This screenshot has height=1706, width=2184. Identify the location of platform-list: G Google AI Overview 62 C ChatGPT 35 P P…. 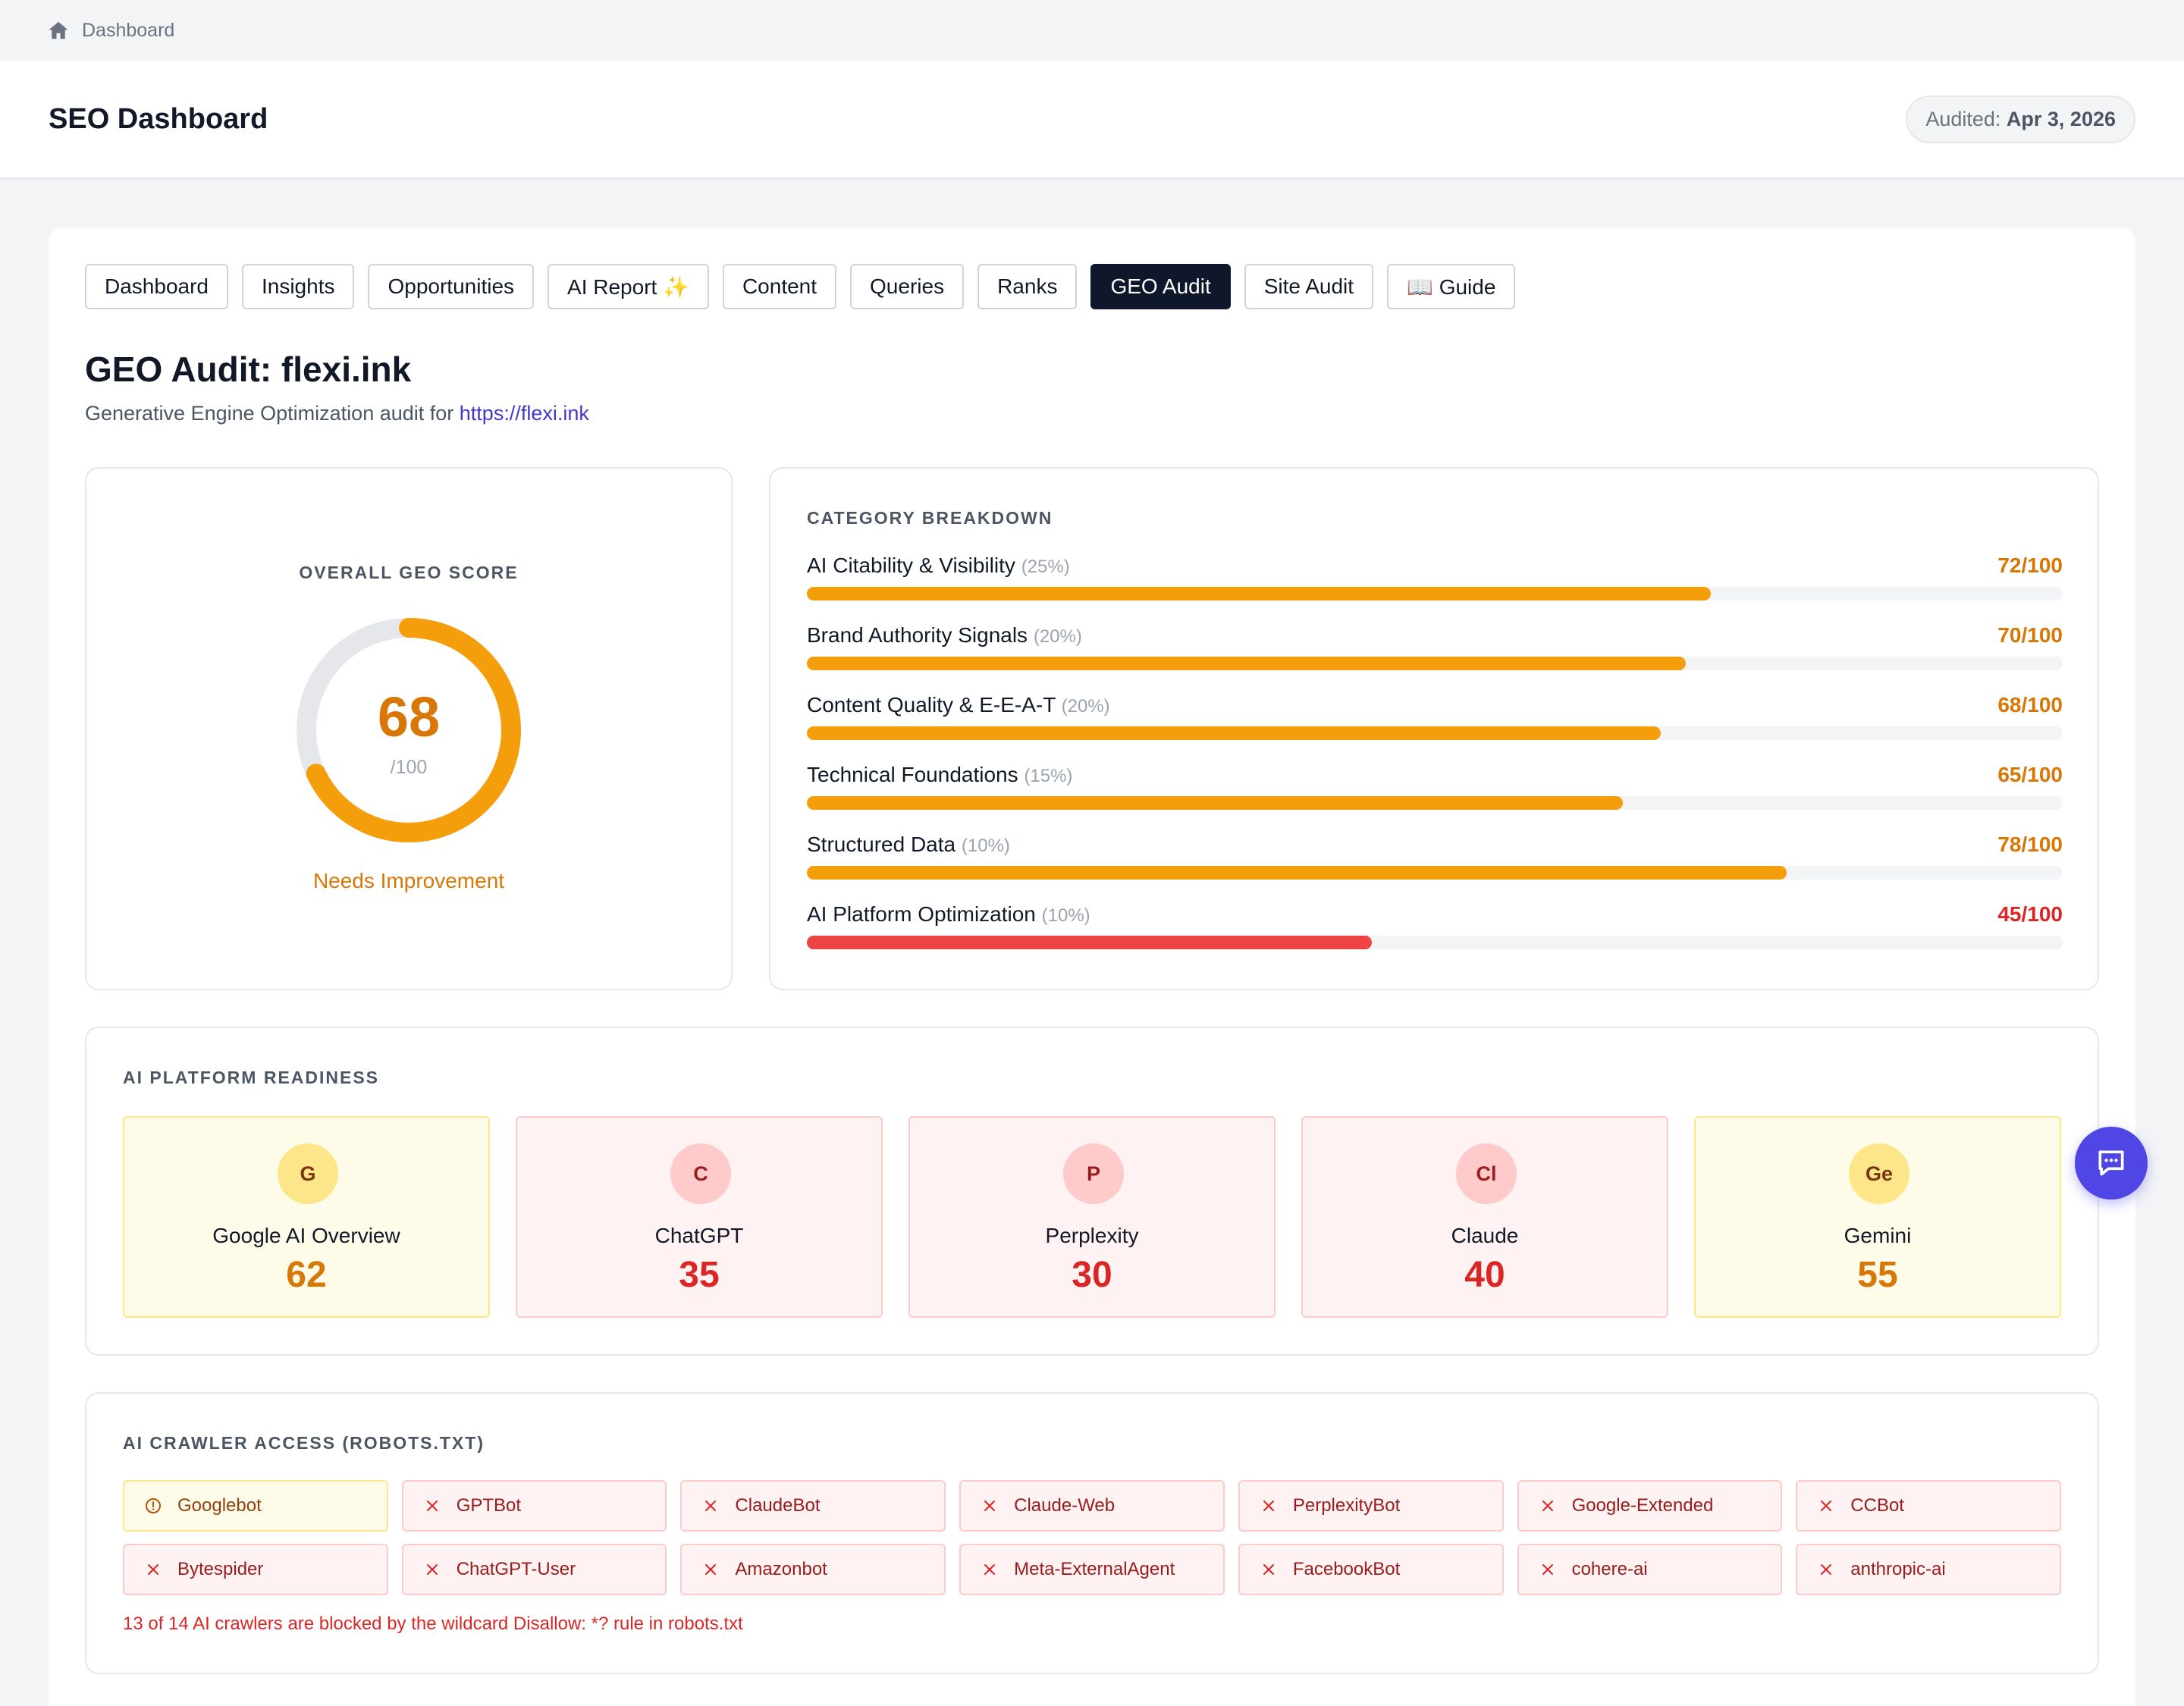
(1092, 1217).